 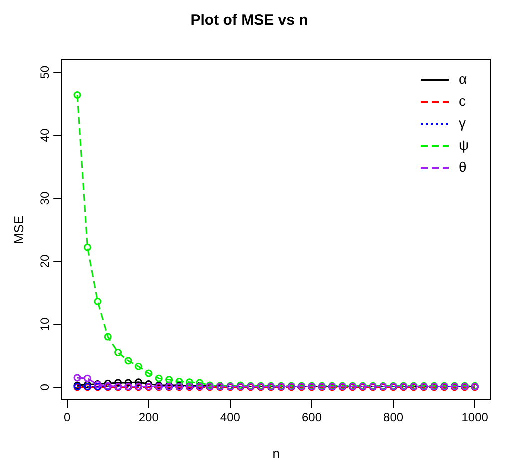 I want to click on y-tick-label: 30, so click(x=45, y=199).